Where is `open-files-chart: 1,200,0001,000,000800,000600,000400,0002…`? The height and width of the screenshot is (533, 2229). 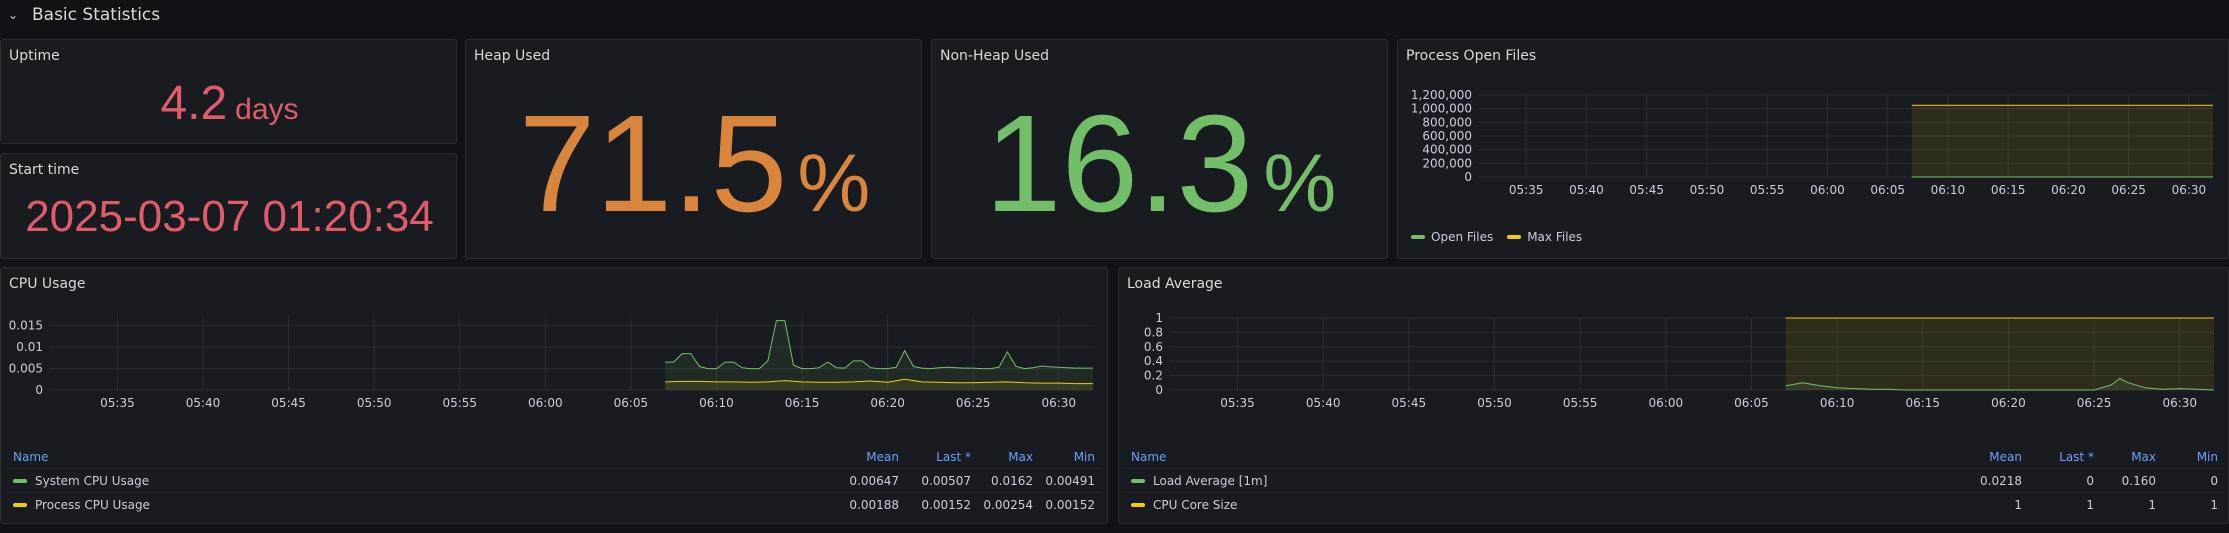
open-files-chart: 1,200,0001,000,000800,000600,000400,0002… is located at coordinates (1813, 159).